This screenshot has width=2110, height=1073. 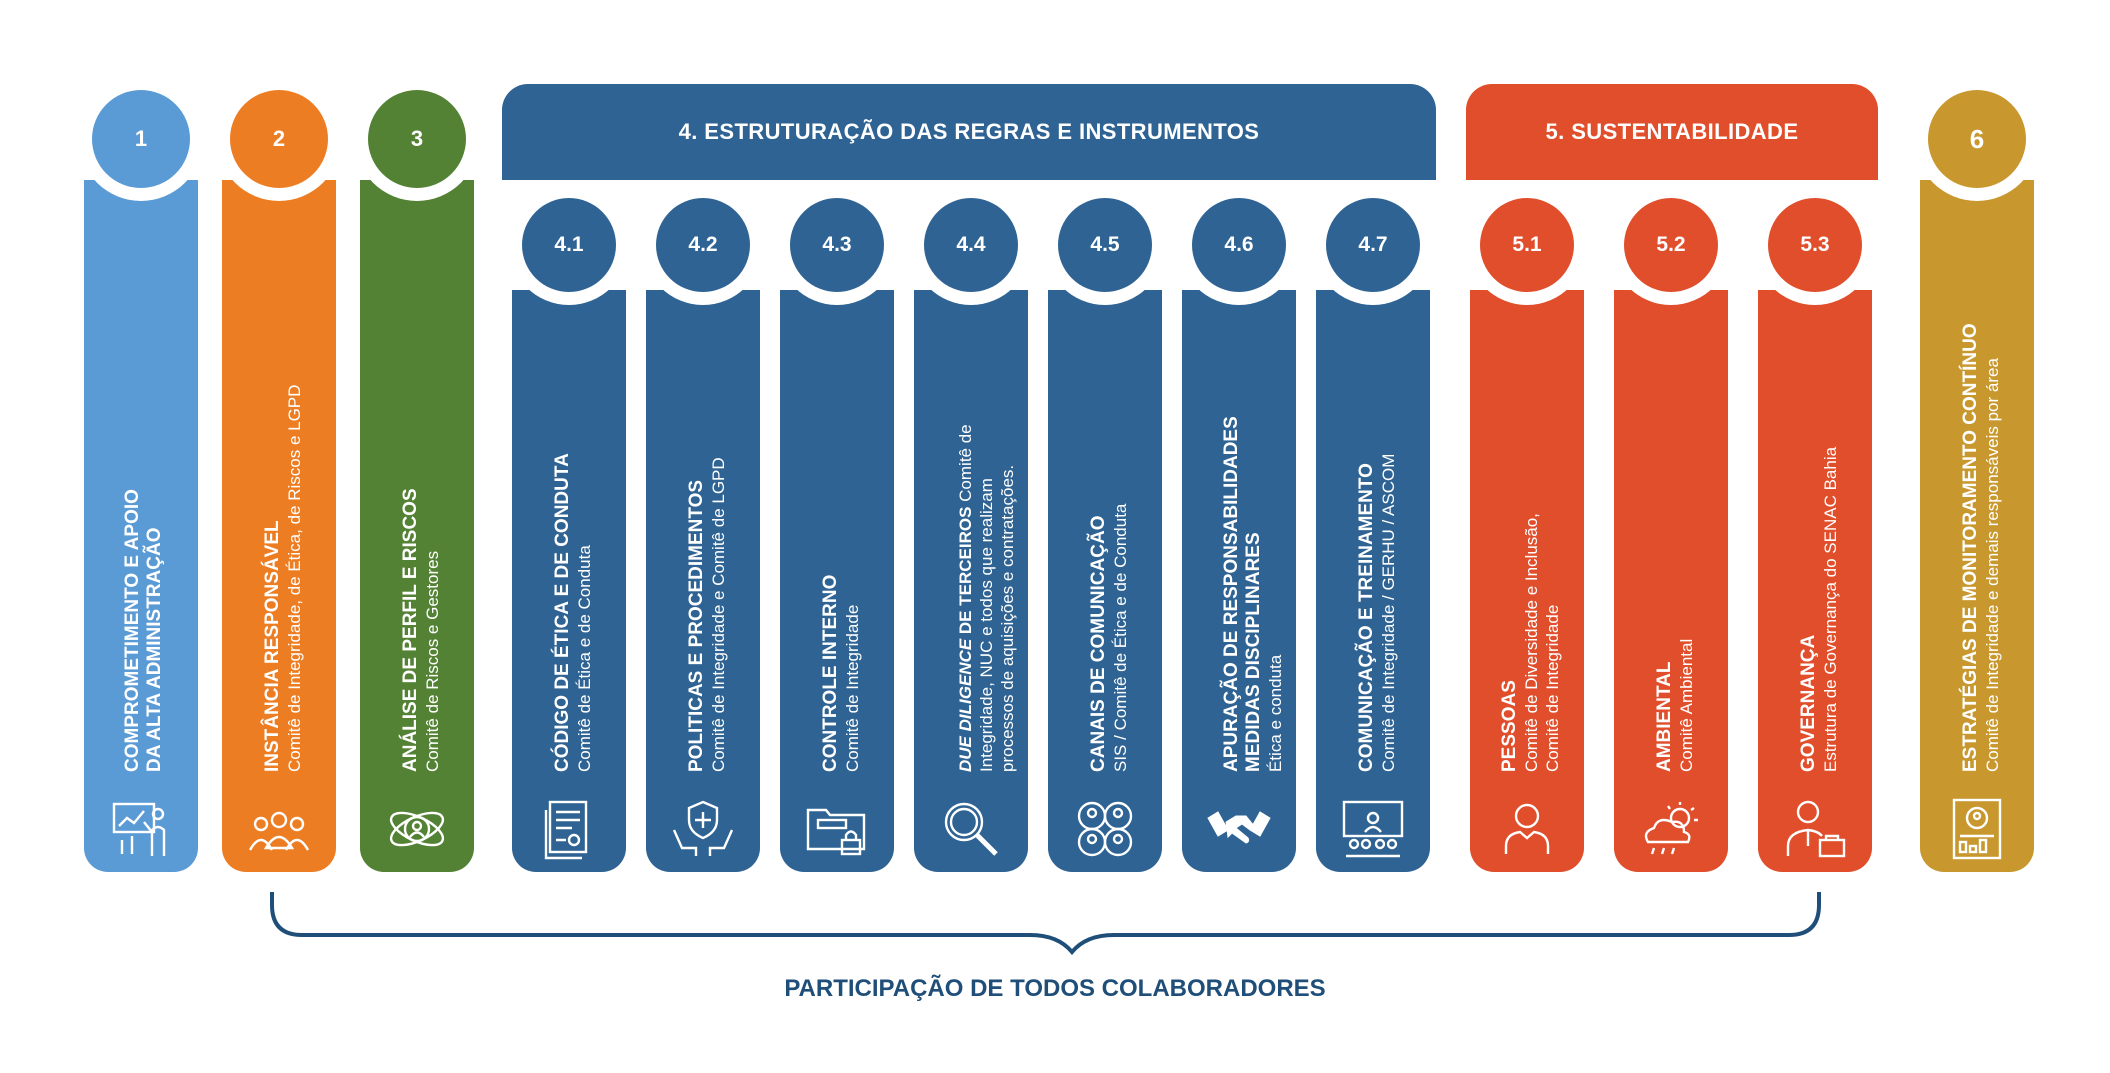 What do you see at coordinates (837, 581) in the screenshot?
I see `item-4-3-column: CONTROLE INTERNO Comitê de Integridade` at bounding box center [837, 581].